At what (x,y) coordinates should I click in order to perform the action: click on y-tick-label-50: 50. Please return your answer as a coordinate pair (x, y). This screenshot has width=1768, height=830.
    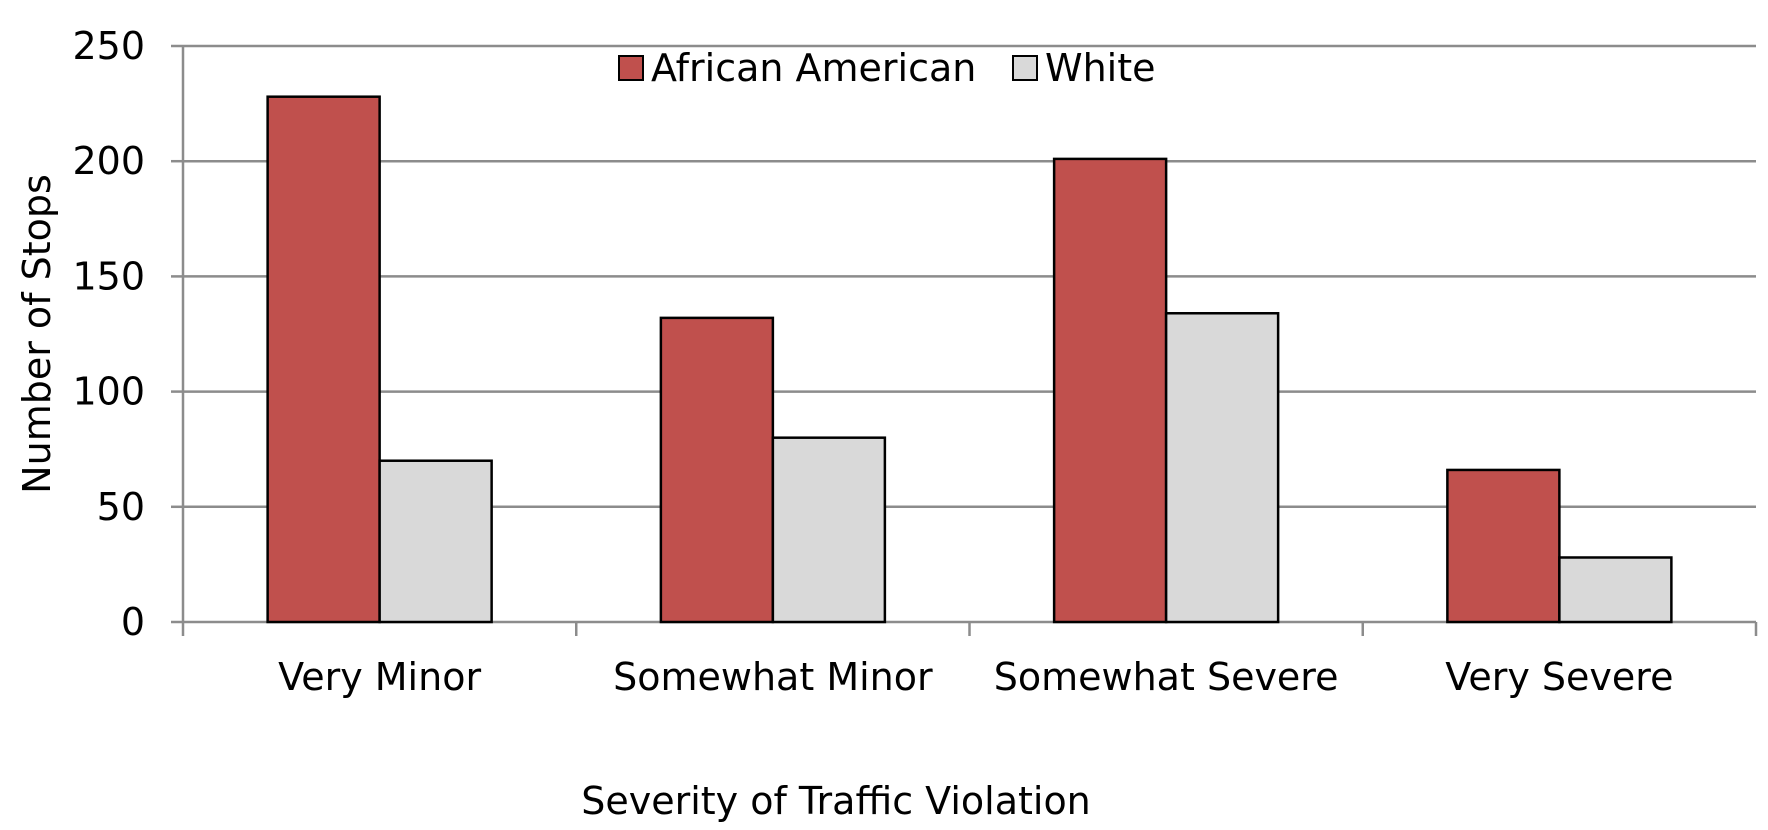
    Looking at the image, I should click on (121, 507).